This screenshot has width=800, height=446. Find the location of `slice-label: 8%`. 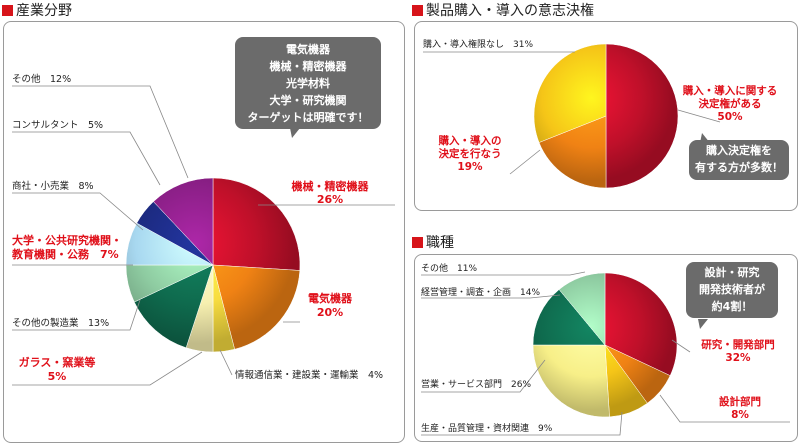

slice-label: 8% is located at coordinates (740, 415).